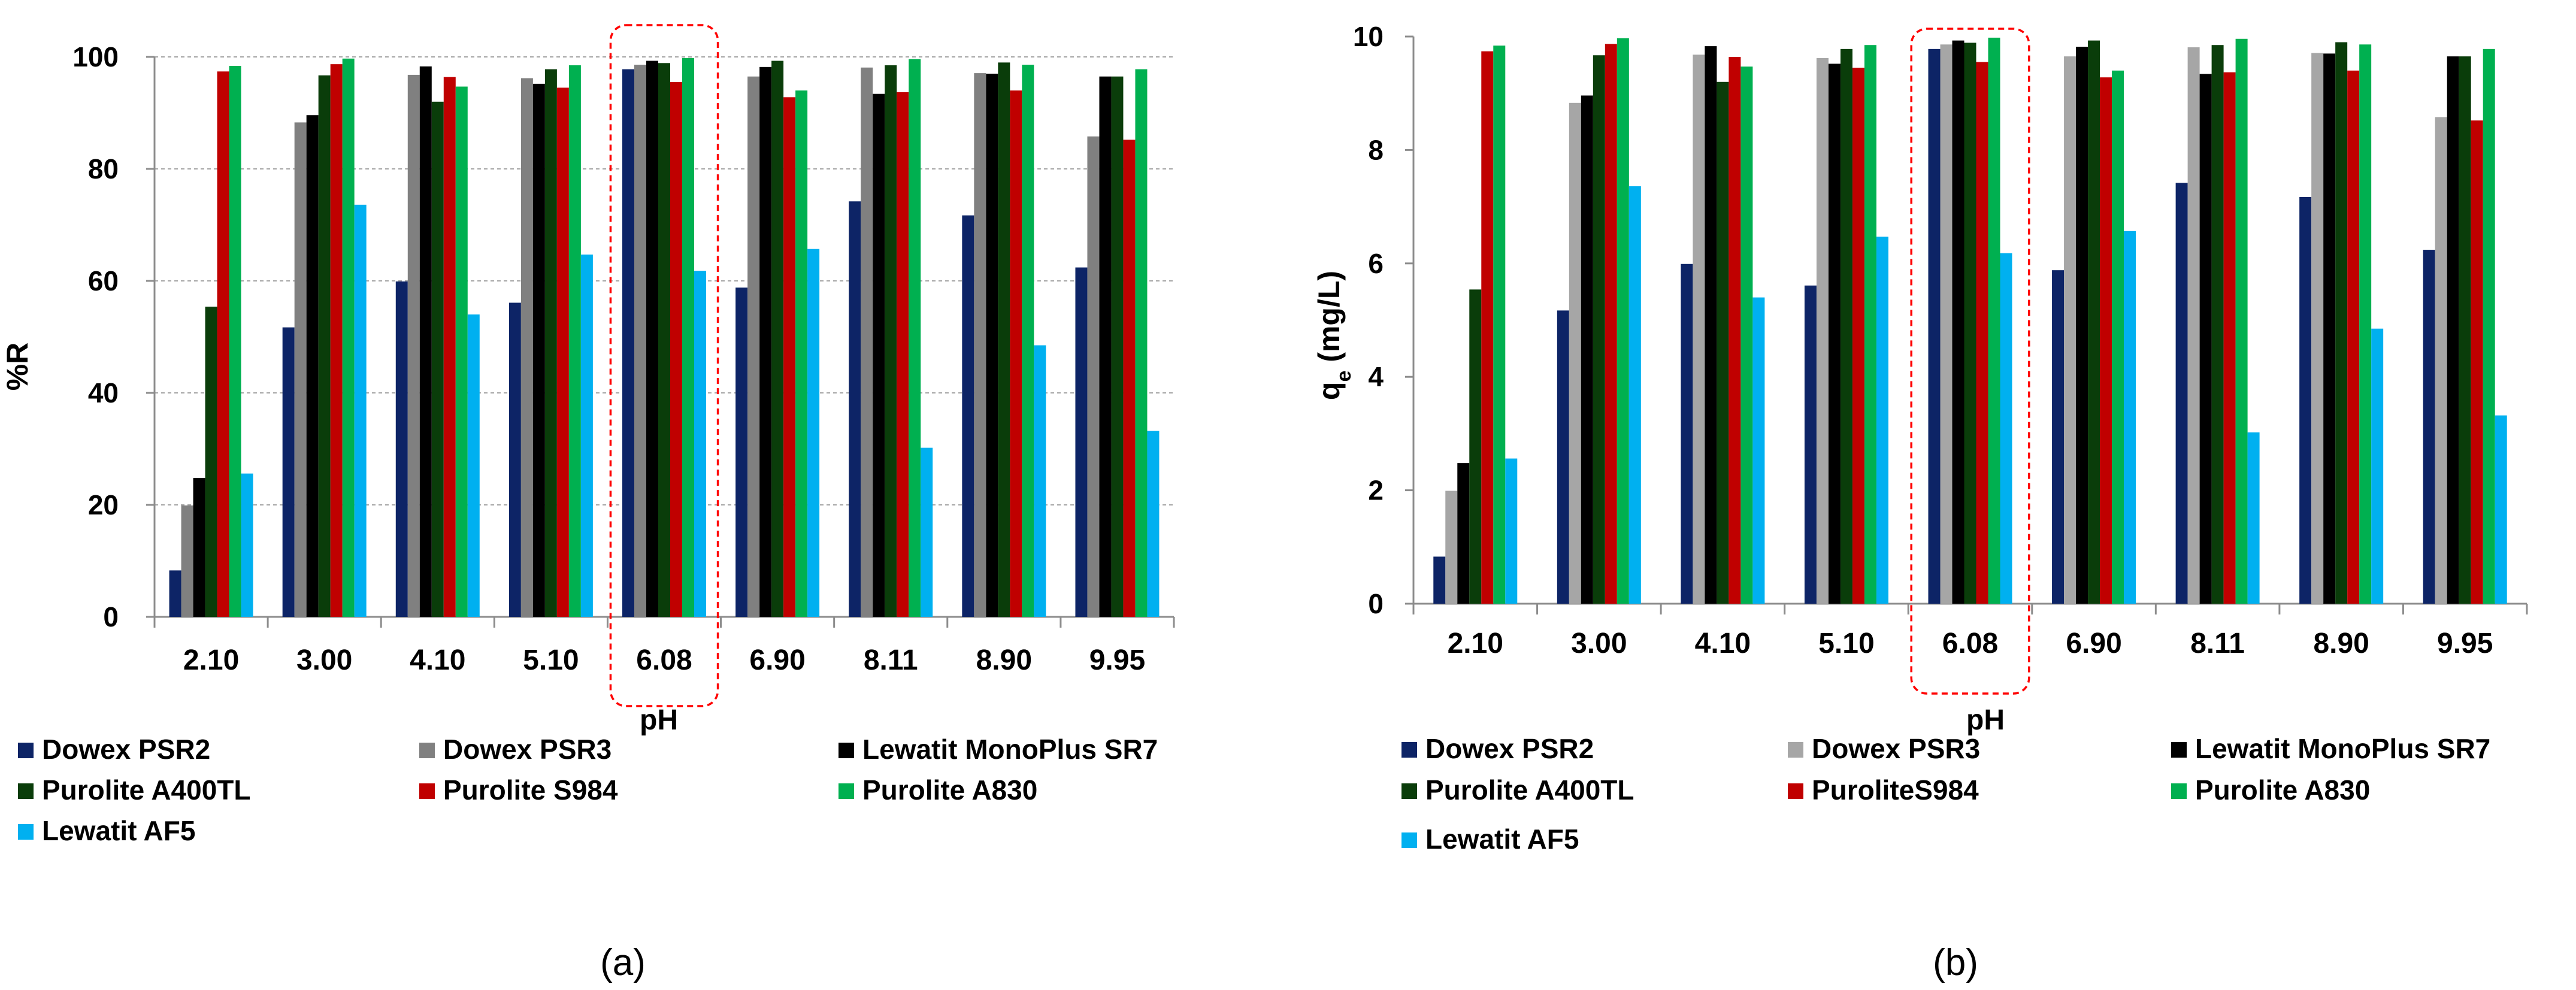 Image resolution: width=2576 pixels, height=990 pixels. I want to click on bar-purolite-a400tl-8.11, so click(891, 341).